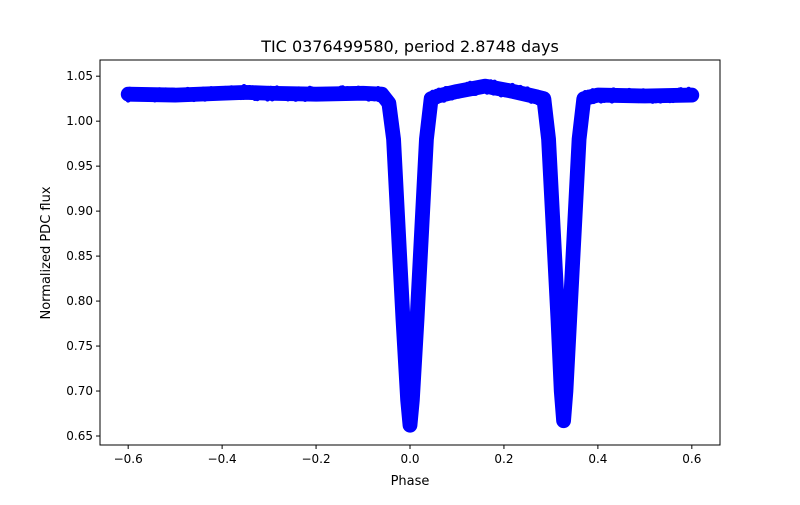 Image resolution: width=800 pixels, height=505 pixels. What do you see at coordinates (46, 252) in the screenshot?
I see `y-axis-label: Normalized PDC flux` at bounding box center [46, 252].